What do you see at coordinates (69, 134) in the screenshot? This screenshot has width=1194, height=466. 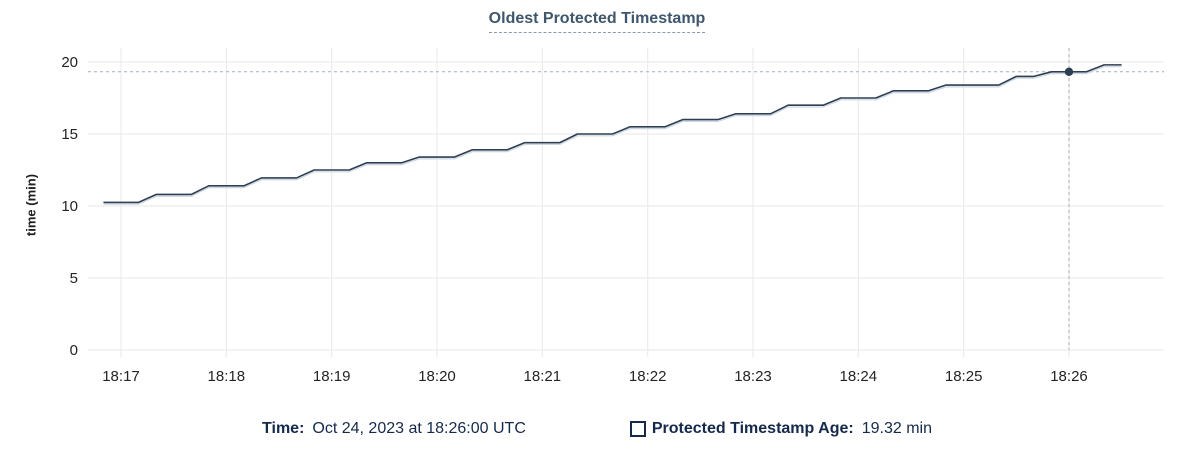 I see `y-tick-label: 15` at bounding box center [69, 134].